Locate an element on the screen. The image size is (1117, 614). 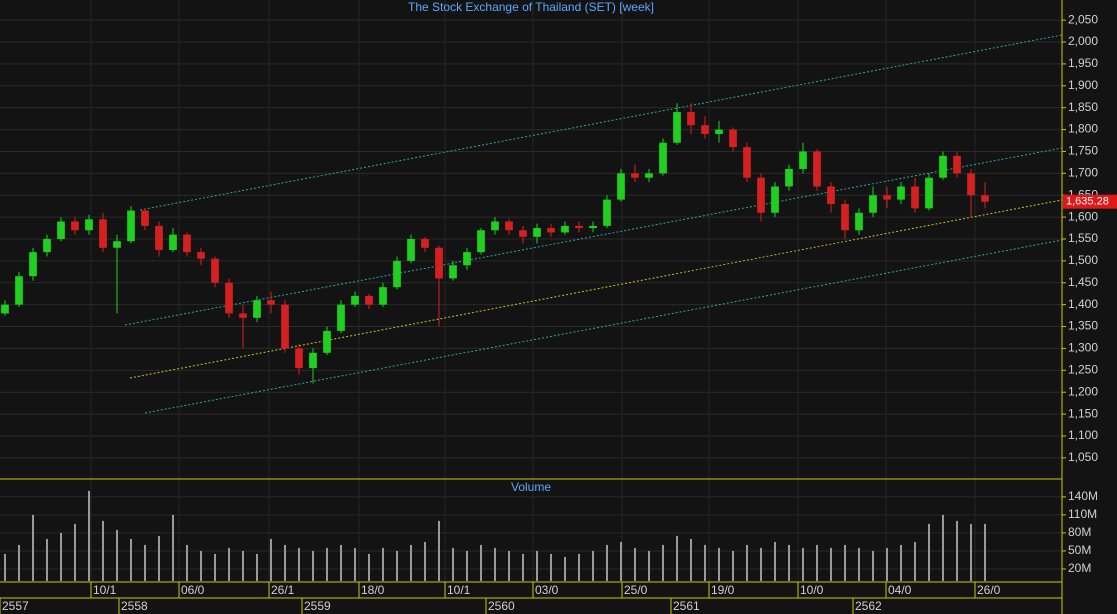
x-tick-label: 10/0 is located at coordinates (812, 590).